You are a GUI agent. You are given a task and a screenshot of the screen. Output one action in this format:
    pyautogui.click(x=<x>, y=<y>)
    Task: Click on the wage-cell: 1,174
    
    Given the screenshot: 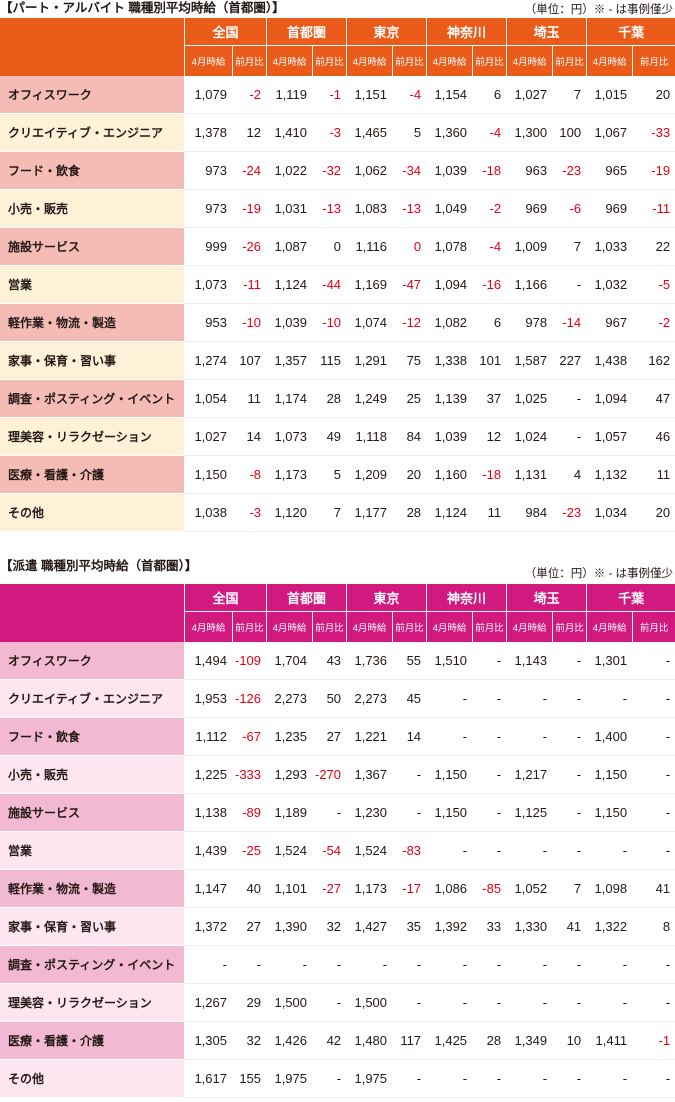 What is the action you would take?
    pyautogui.click(x=289, y=399)
    